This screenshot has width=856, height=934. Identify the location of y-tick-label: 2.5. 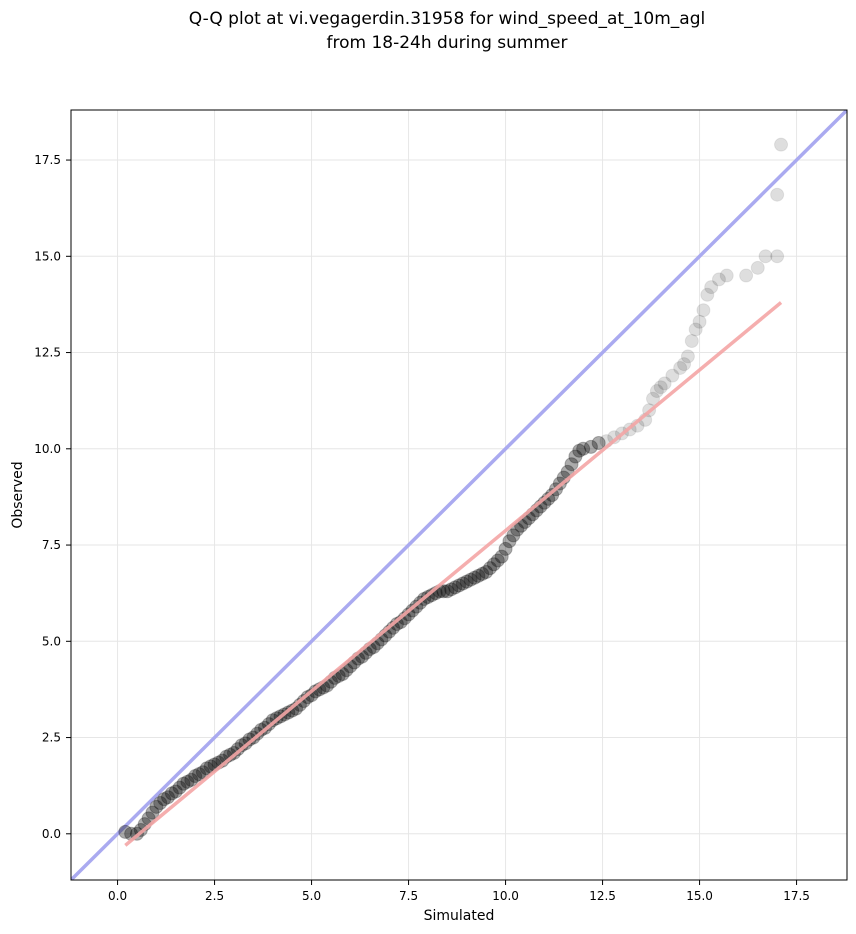
(51, 738).